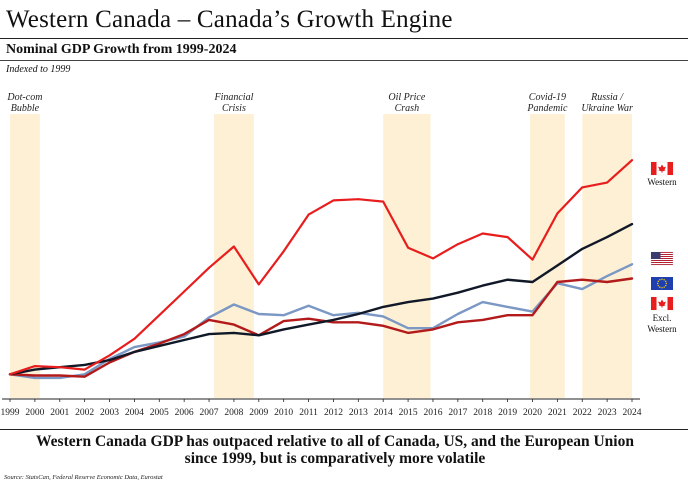 The height and width of the screenshot is (484, 688). Describe the element at coordinates (457, 322) in the screenshot. I see `point-excl_western-2017` at that location.